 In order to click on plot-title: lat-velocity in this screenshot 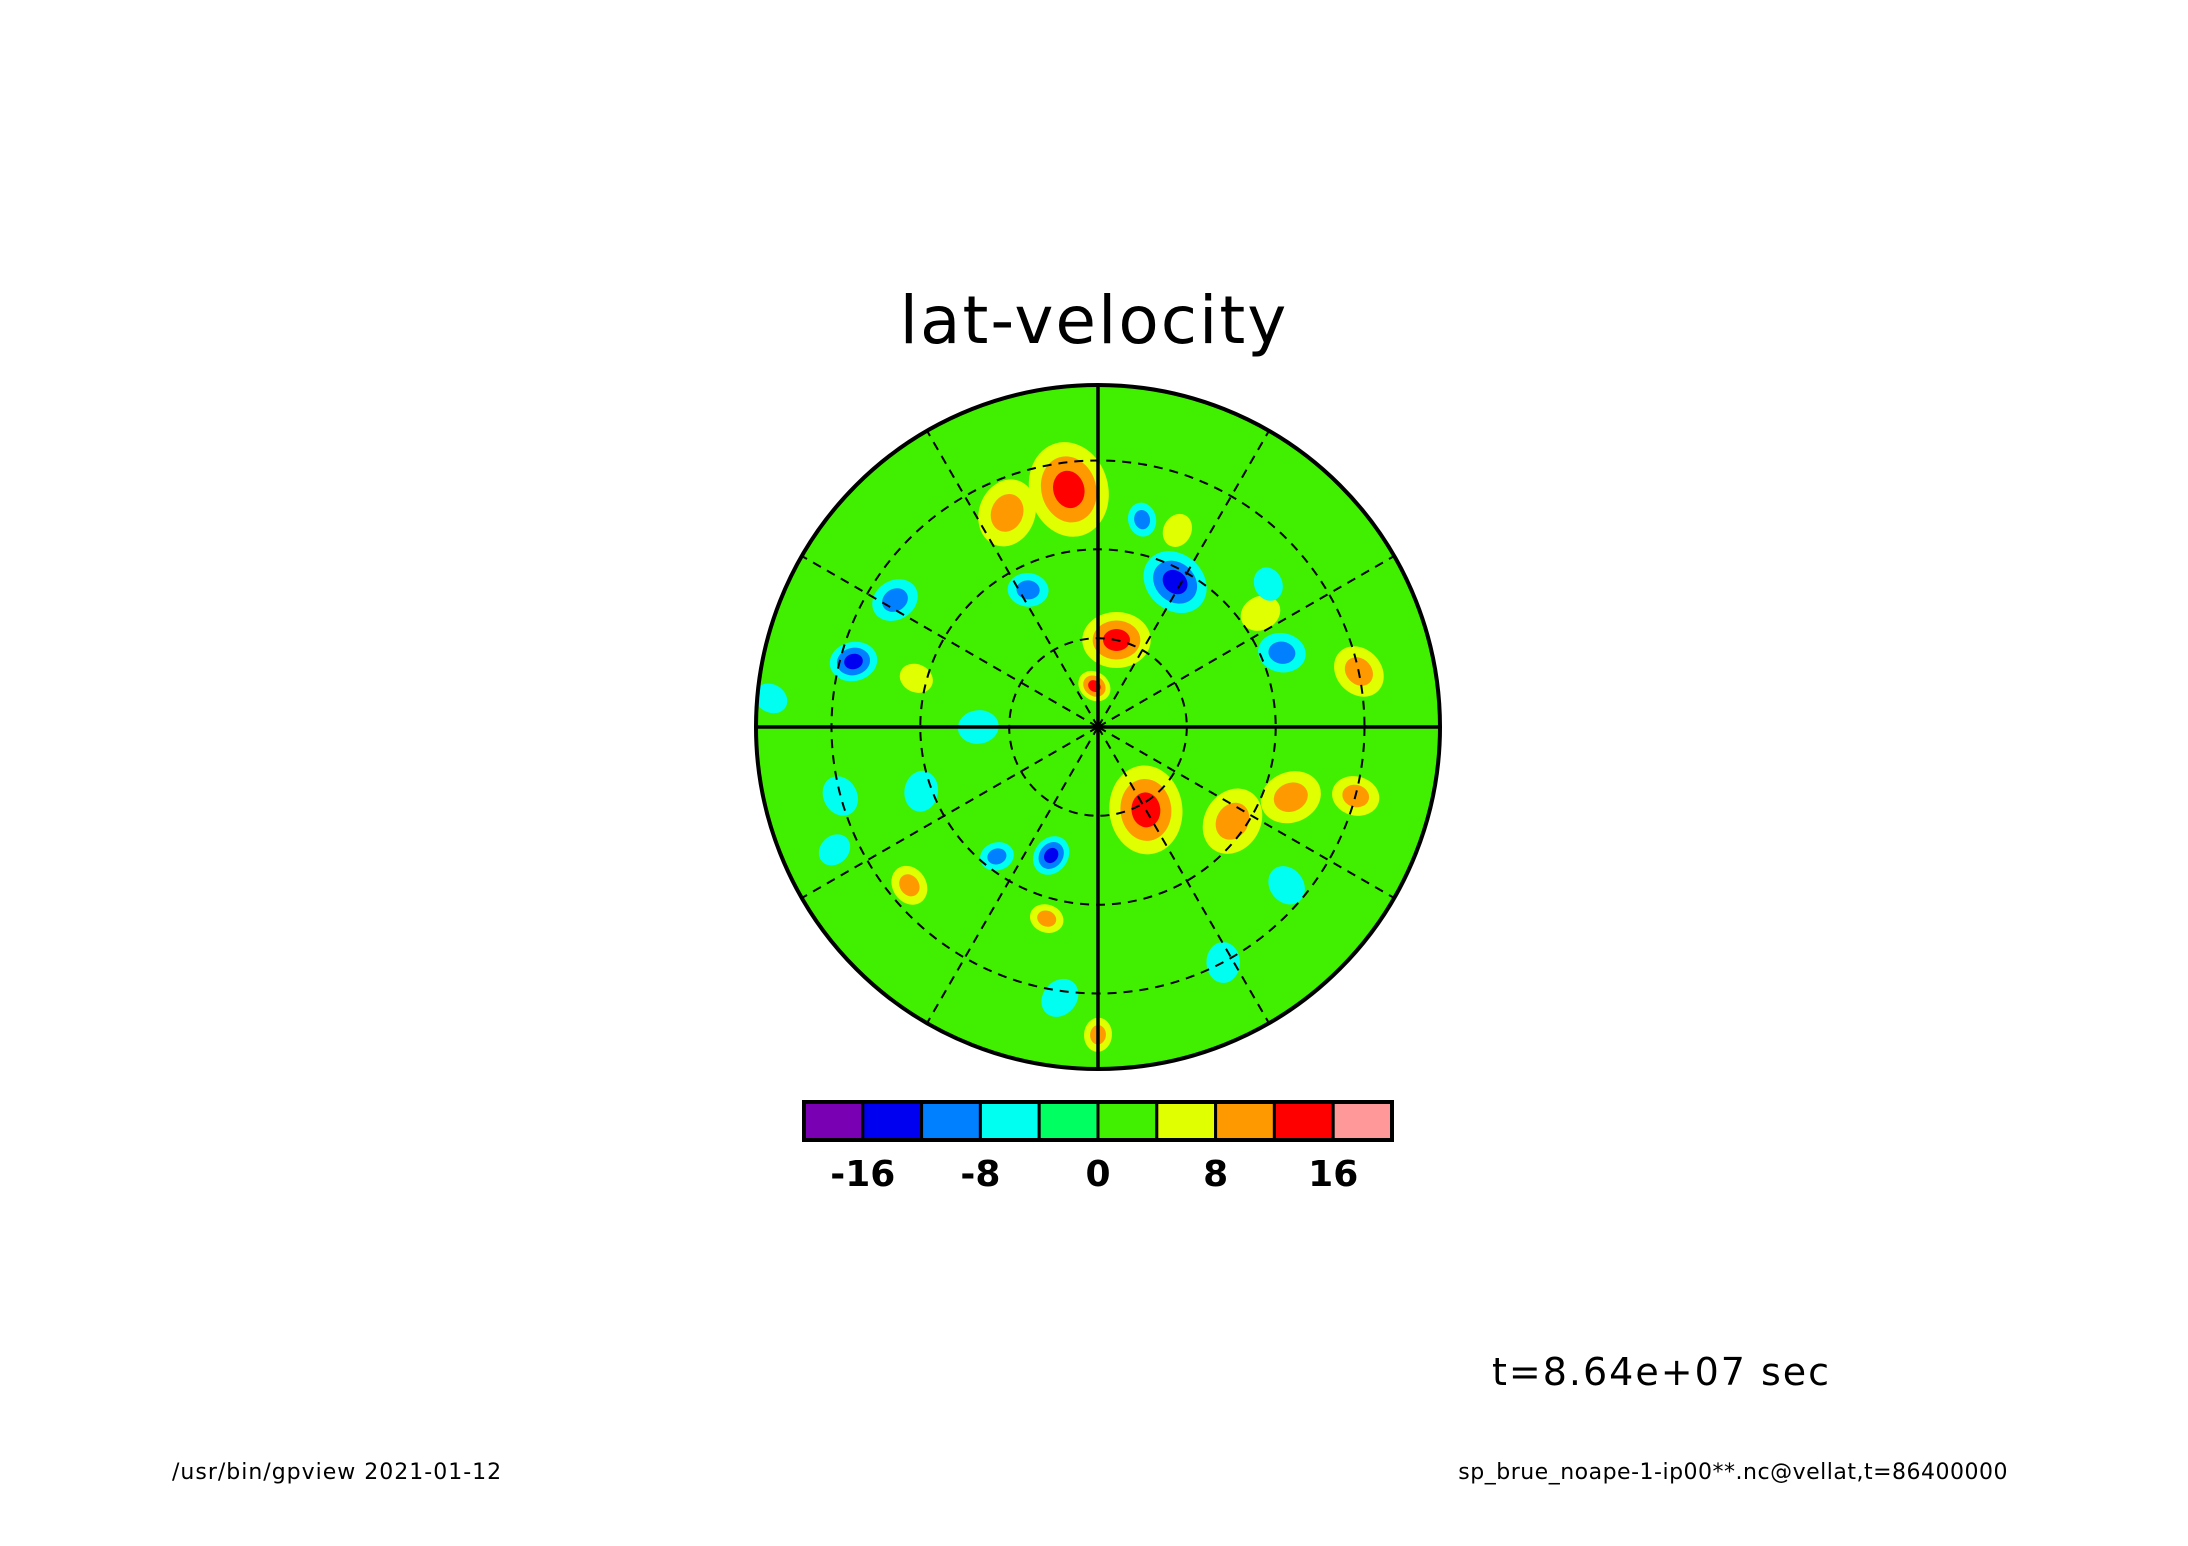, I will do `click(1094, 320)`.